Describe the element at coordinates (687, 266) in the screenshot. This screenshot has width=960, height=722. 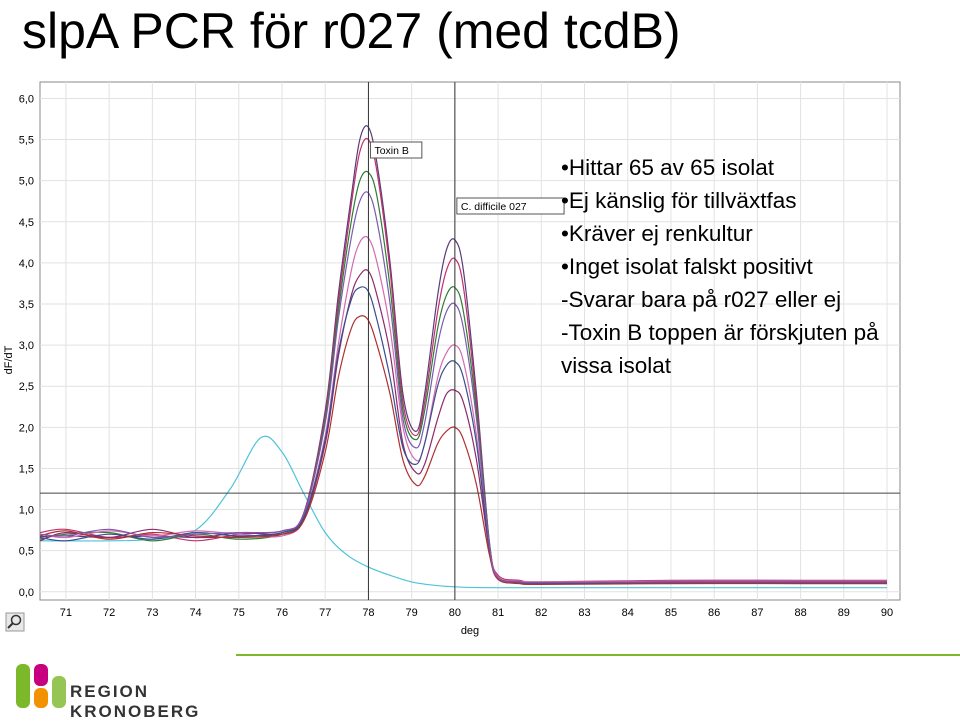
I see `bullet-item: •Inget isolat falskt positivt` at that location.